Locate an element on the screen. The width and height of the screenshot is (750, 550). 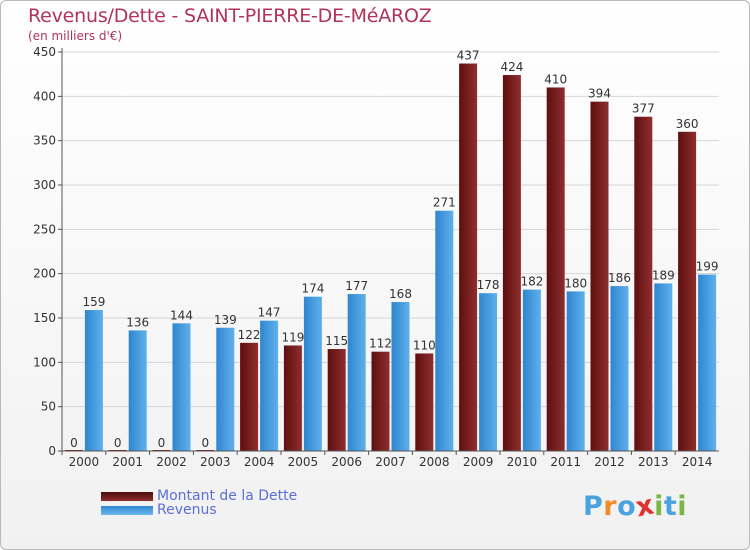
legend-item-debt: Montant de la Dette is located at coordinates (199, 496).